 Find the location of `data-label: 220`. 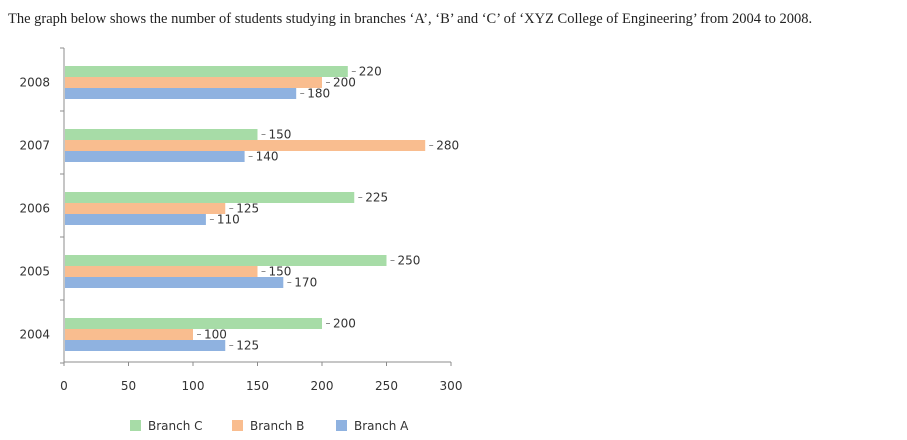

data-label: 220 is located at coordinates (370, 72).